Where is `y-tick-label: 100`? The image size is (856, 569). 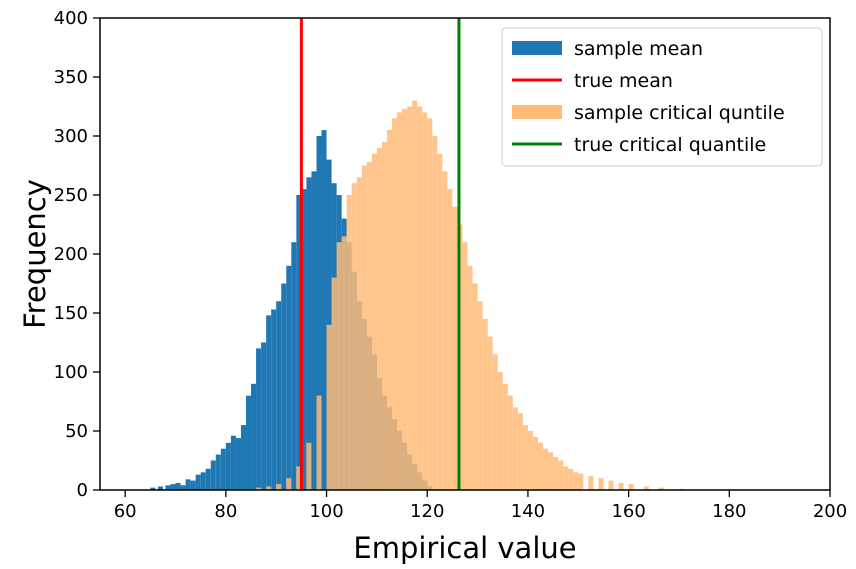 y-tick-label: 100 is located at coordinates (71, 372).